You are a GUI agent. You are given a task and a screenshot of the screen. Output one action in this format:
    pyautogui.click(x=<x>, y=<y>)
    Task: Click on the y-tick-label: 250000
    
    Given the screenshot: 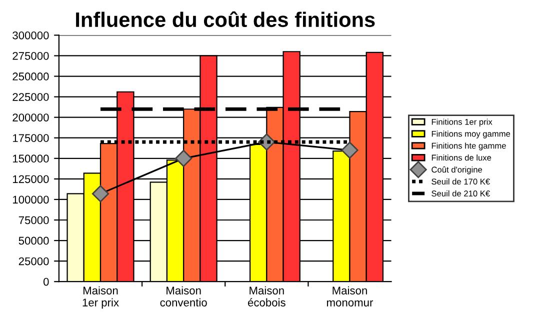 What is the action you would take?
    pyautogui.click(x=30, y=76)
    